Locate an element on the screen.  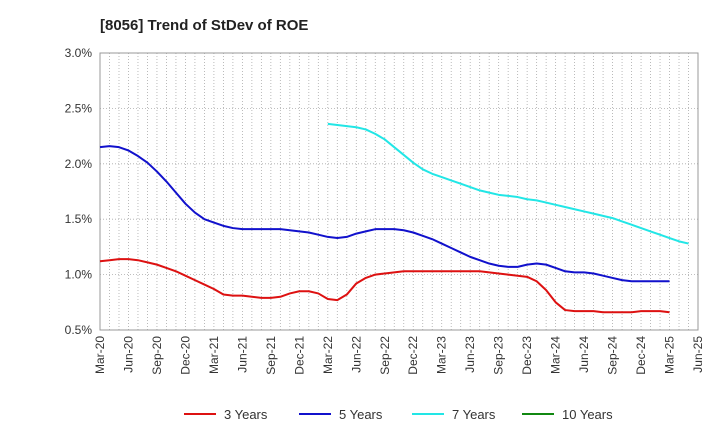
legend-label: 10 Years is located at coordinates (587, 414).